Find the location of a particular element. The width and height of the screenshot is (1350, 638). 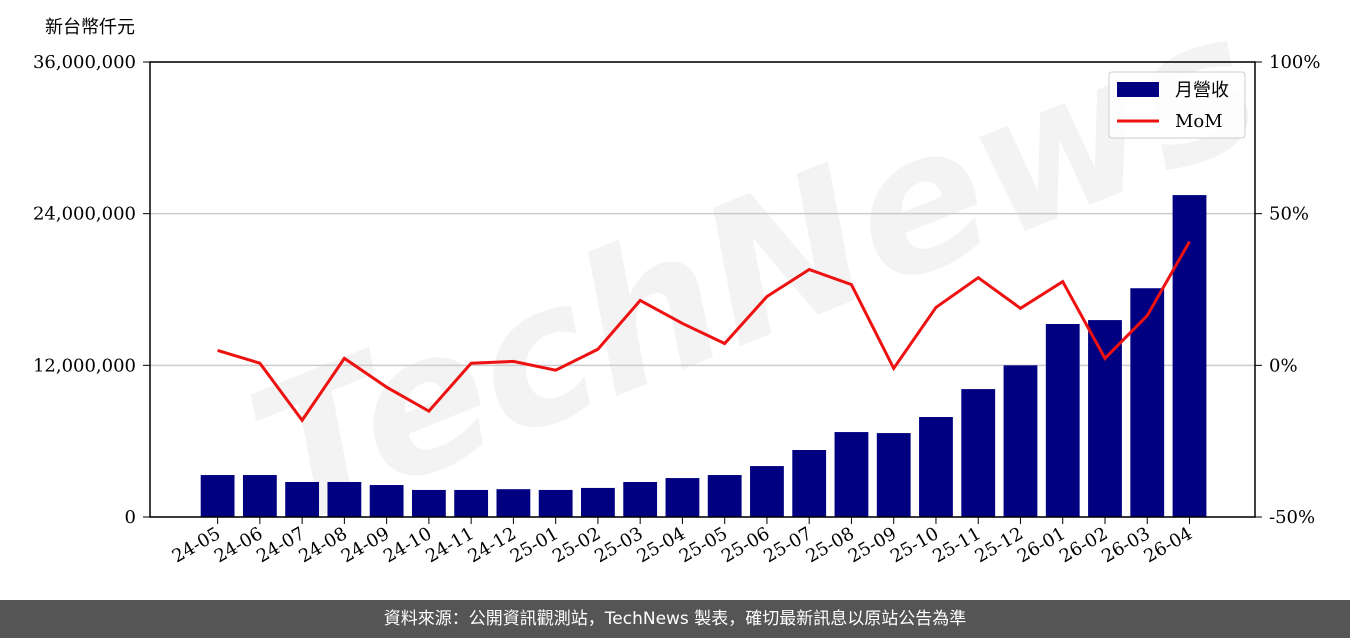

x-tick-label: 26-04 is located at coordinates (1168, 545).